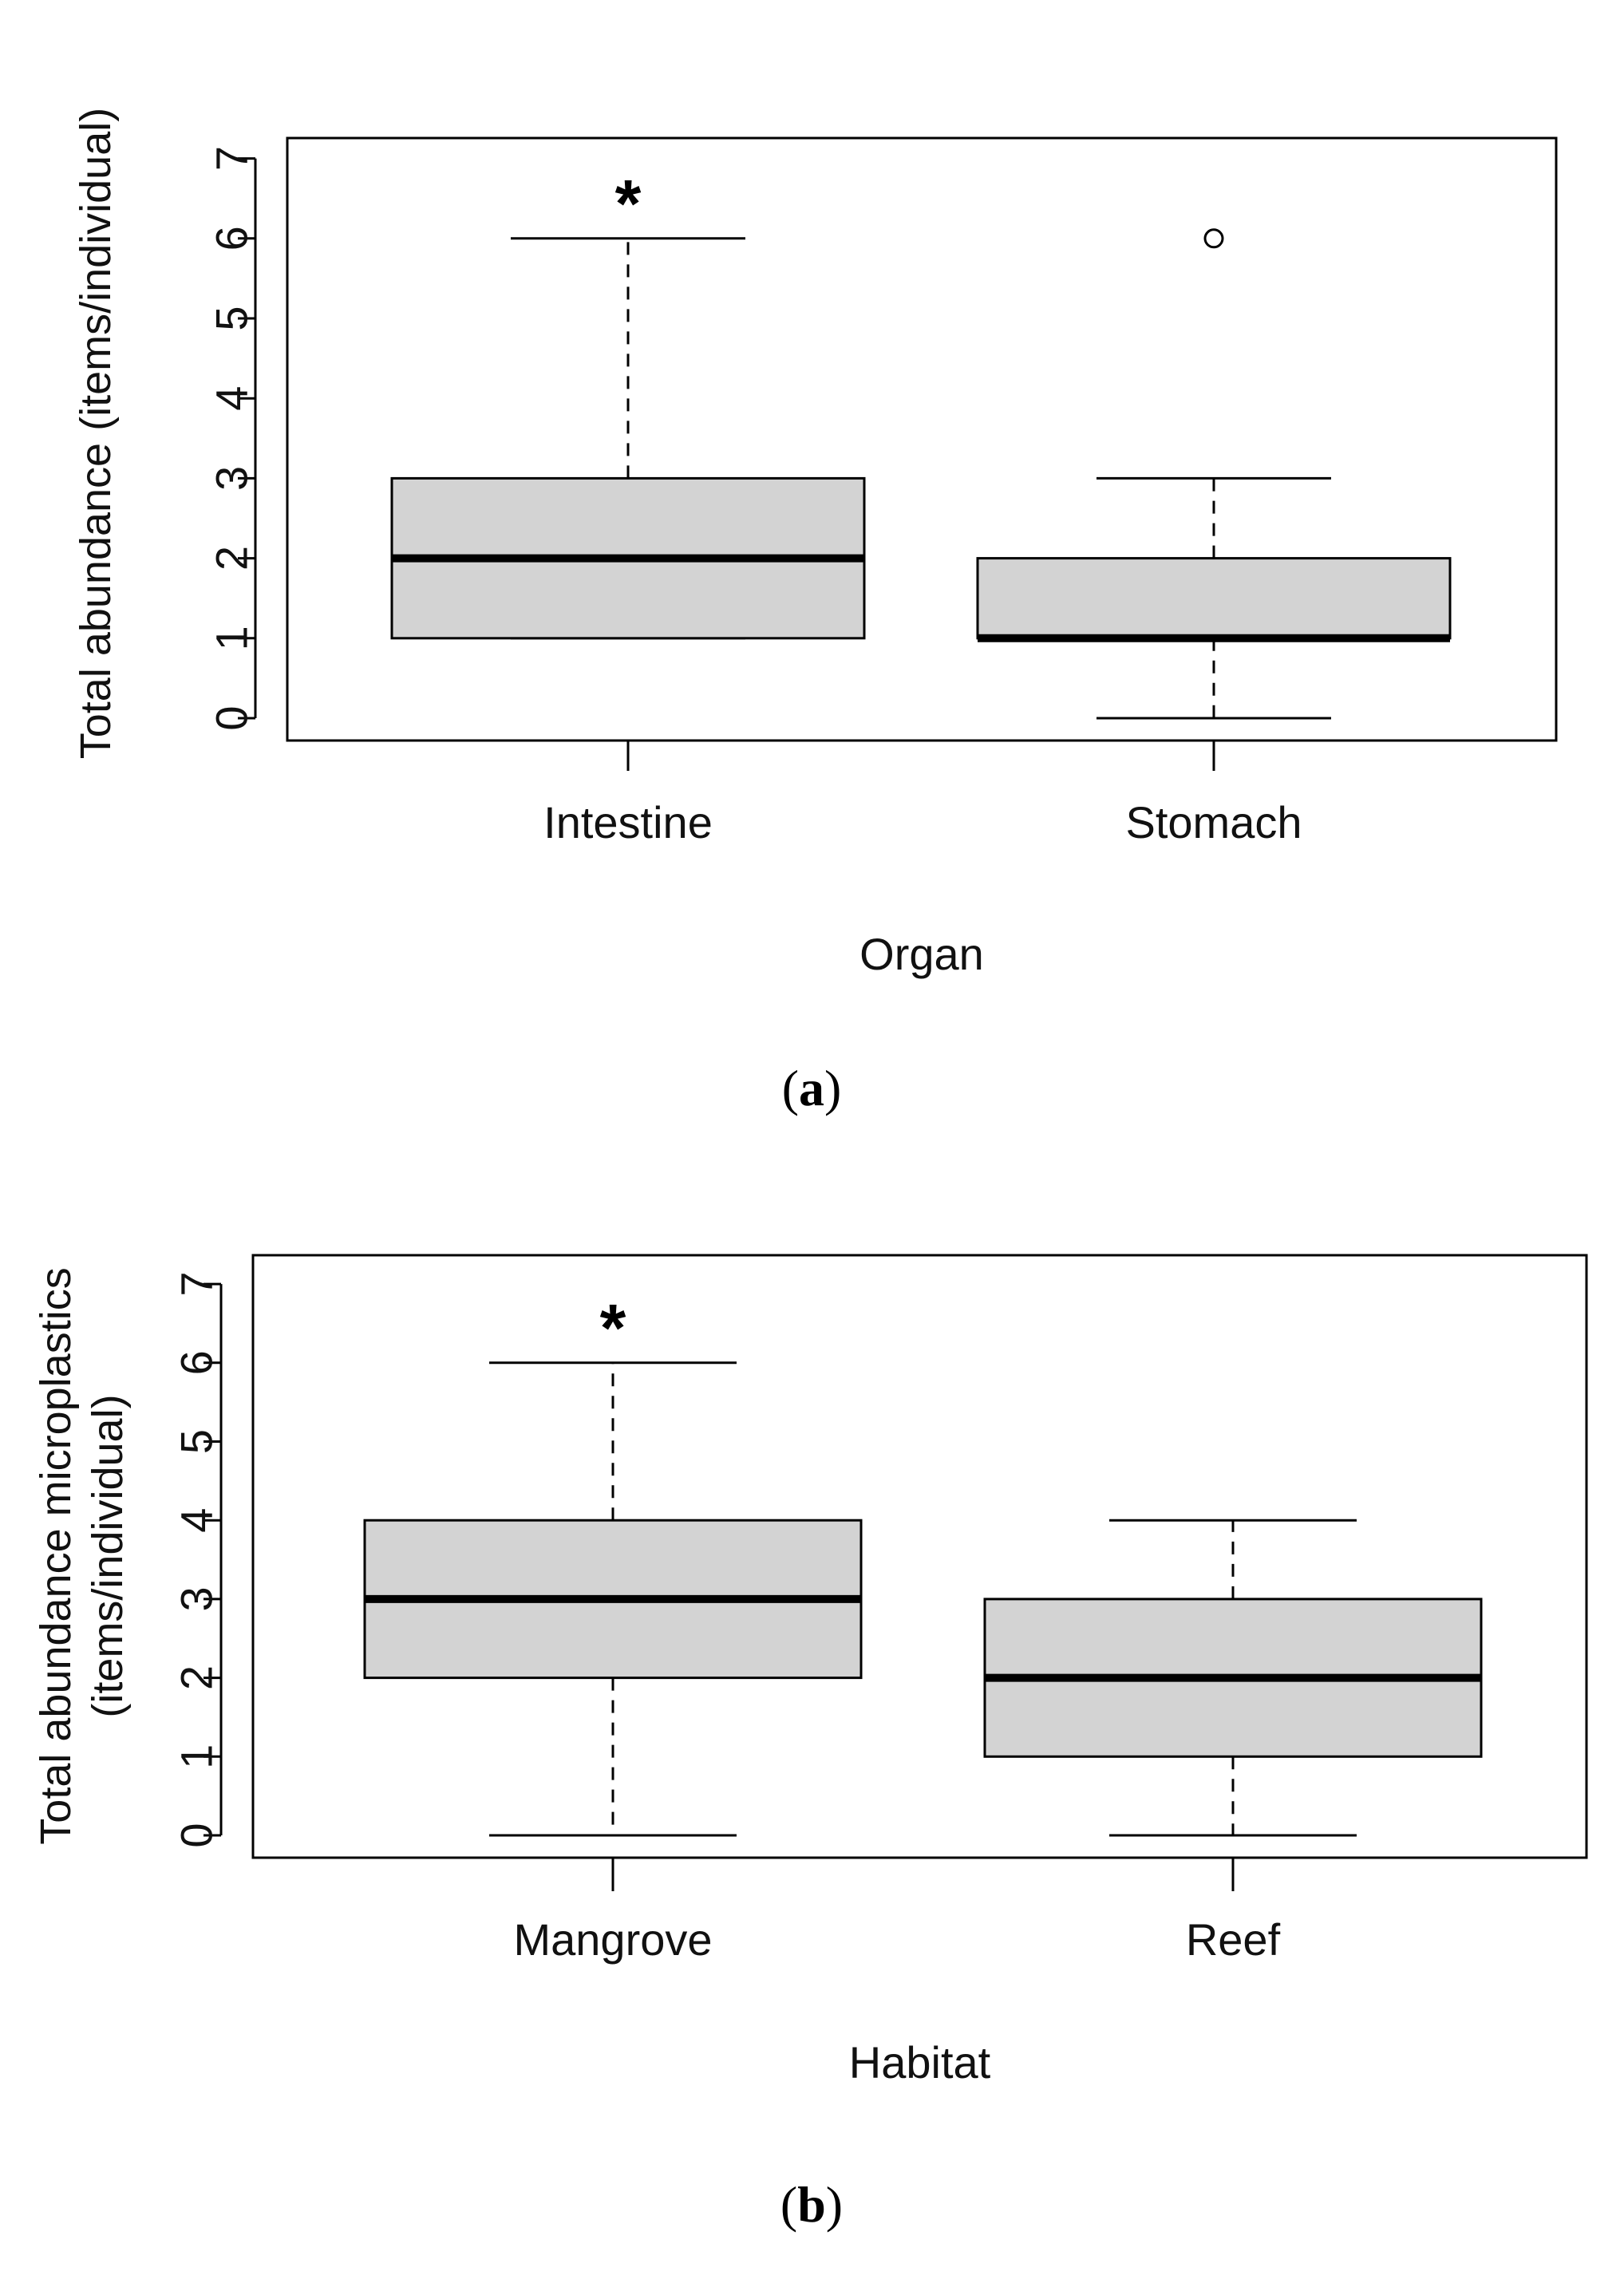 This screenshot has width=1624, height=2287. Describe the element at coordinates (1214, 474) in the screenshot. I see `box-stomach` at that location.